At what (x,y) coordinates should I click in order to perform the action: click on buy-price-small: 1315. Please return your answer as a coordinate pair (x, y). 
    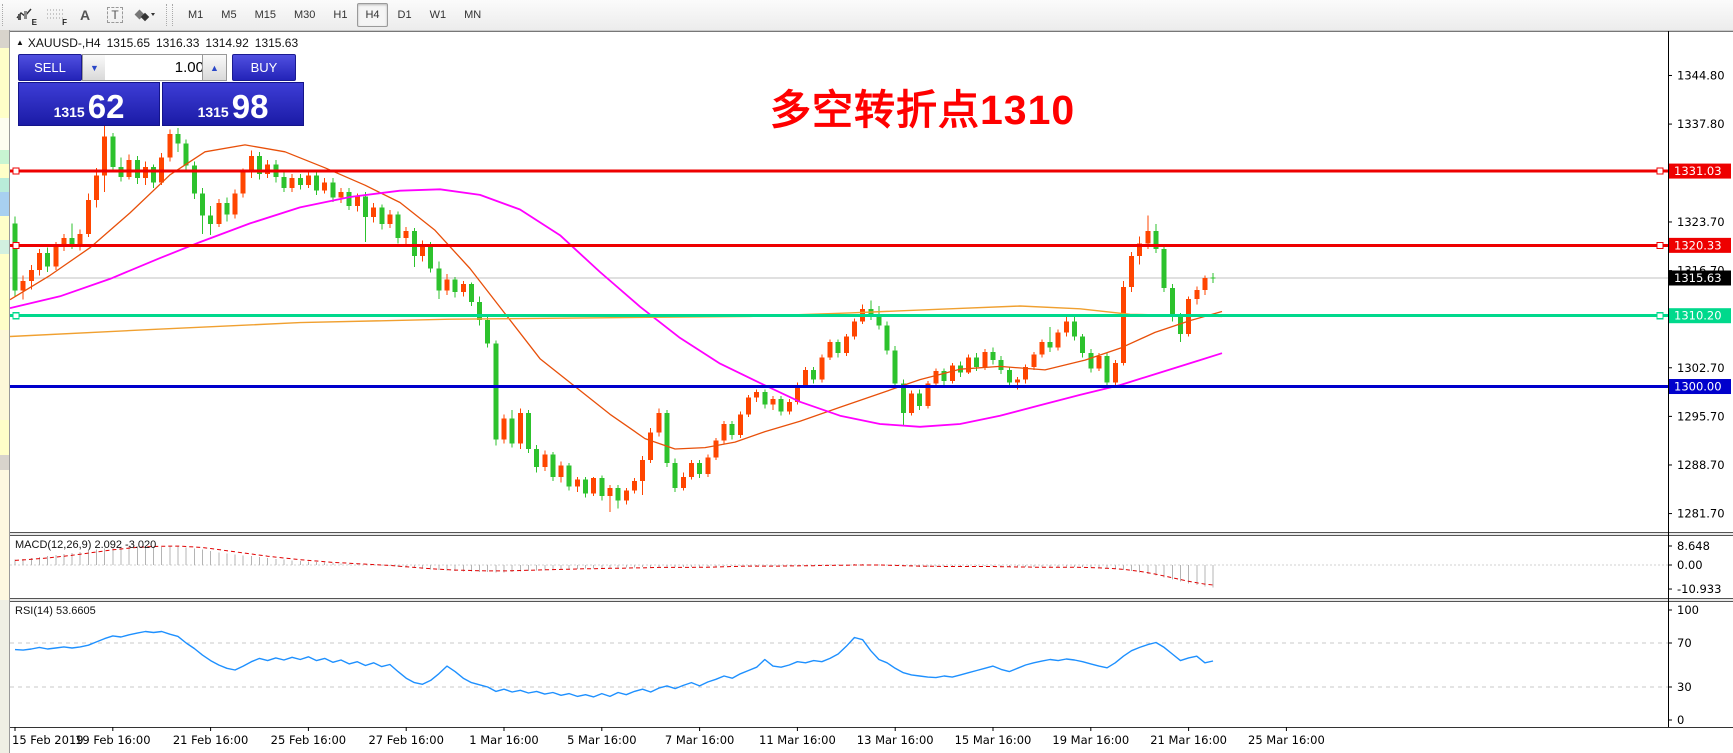
    Looking at the image, I should click on (213, 112).